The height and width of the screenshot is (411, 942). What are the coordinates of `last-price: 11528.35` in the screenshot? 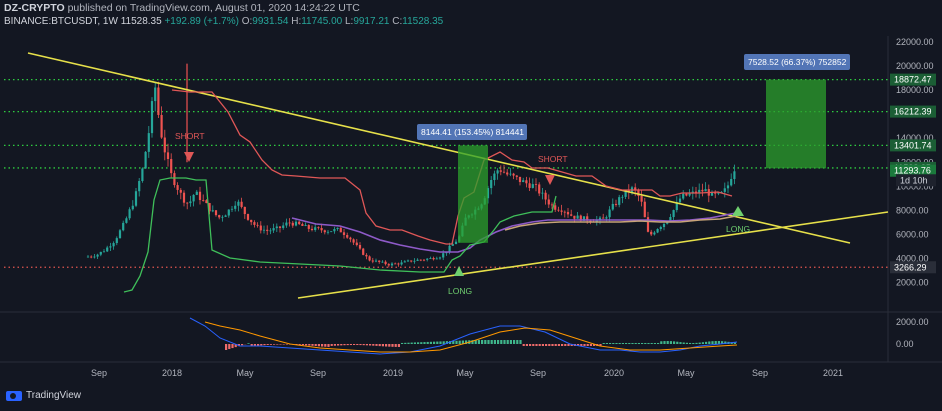 It's located at (141, 21).